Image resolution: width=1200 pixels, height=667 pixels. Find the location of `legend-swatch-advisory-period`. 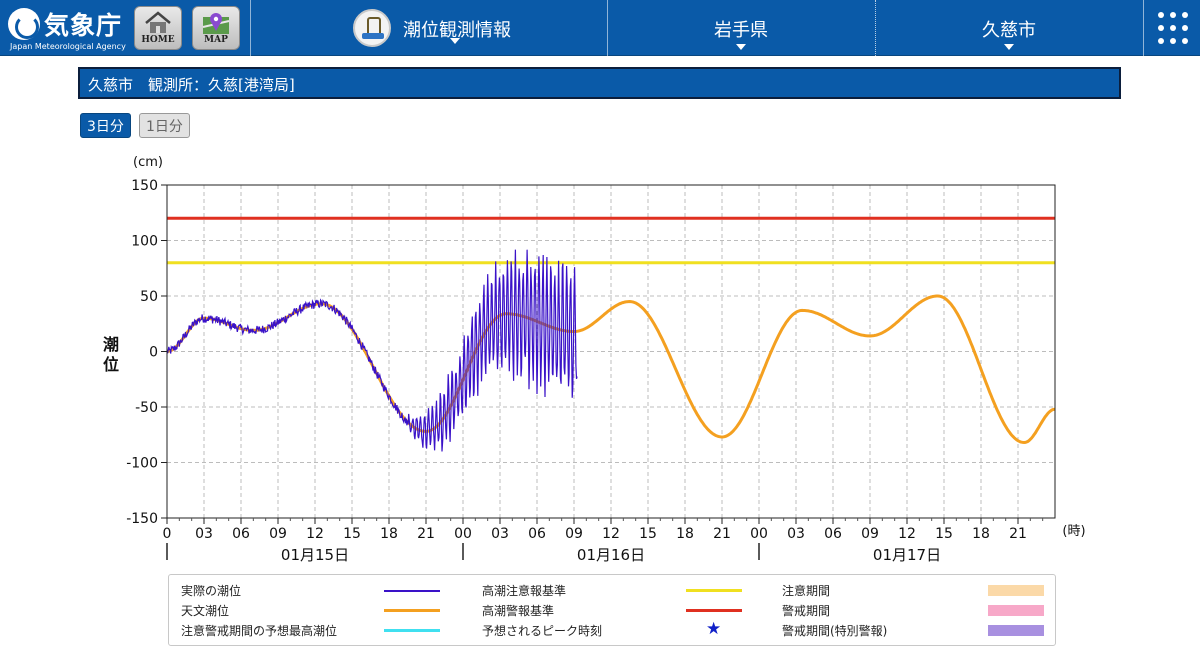

legend-swatch-advisory-period is located at coordinates (1016, 590).